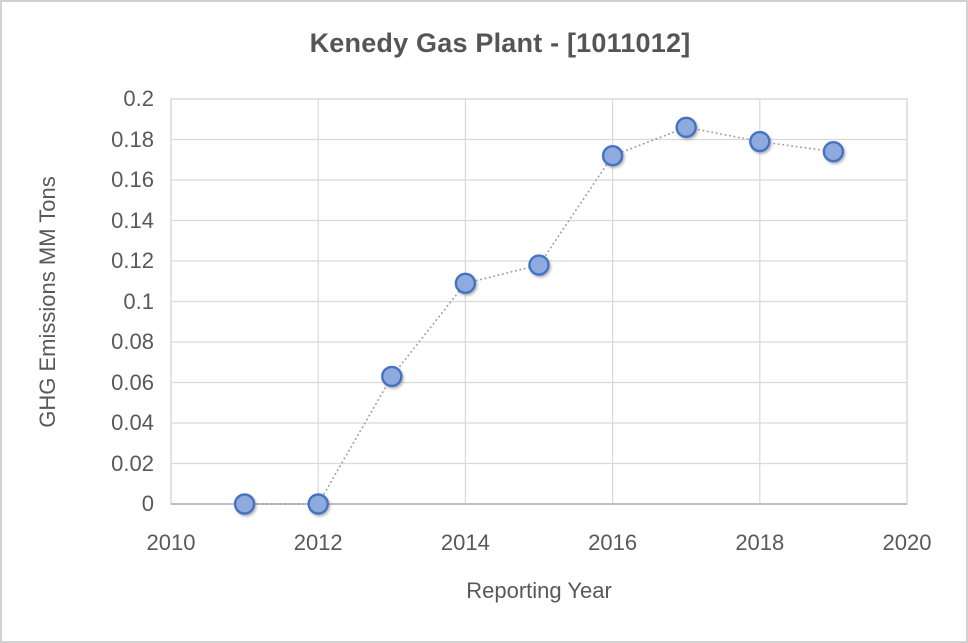  What do you see at coordinates (132, 341) in the screenshot?
I see `y-tick-label: 0.08` at bounding box center [132, 341].